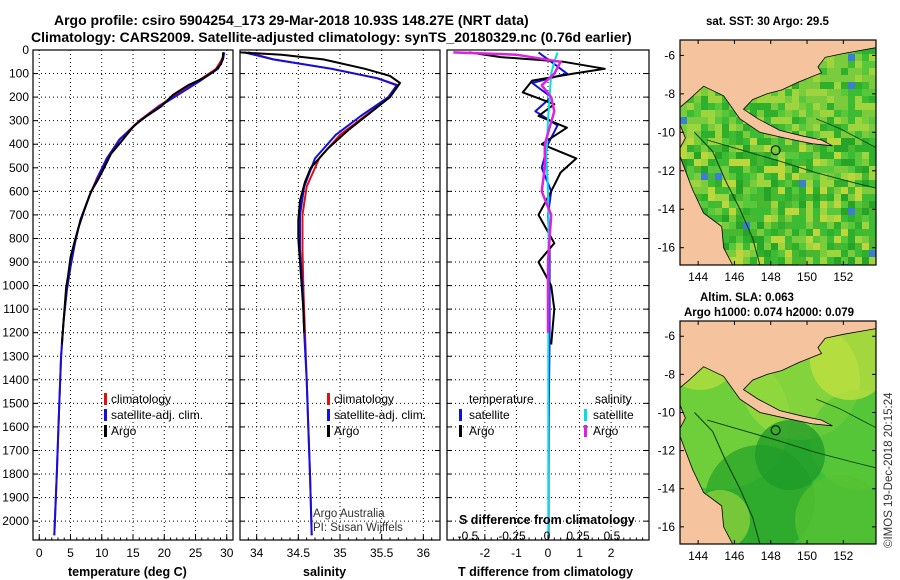  What do you see at coordinates (548, 553) in the screenshot?
I see `x-tick-label: 0` at bounding box center [548, 553].